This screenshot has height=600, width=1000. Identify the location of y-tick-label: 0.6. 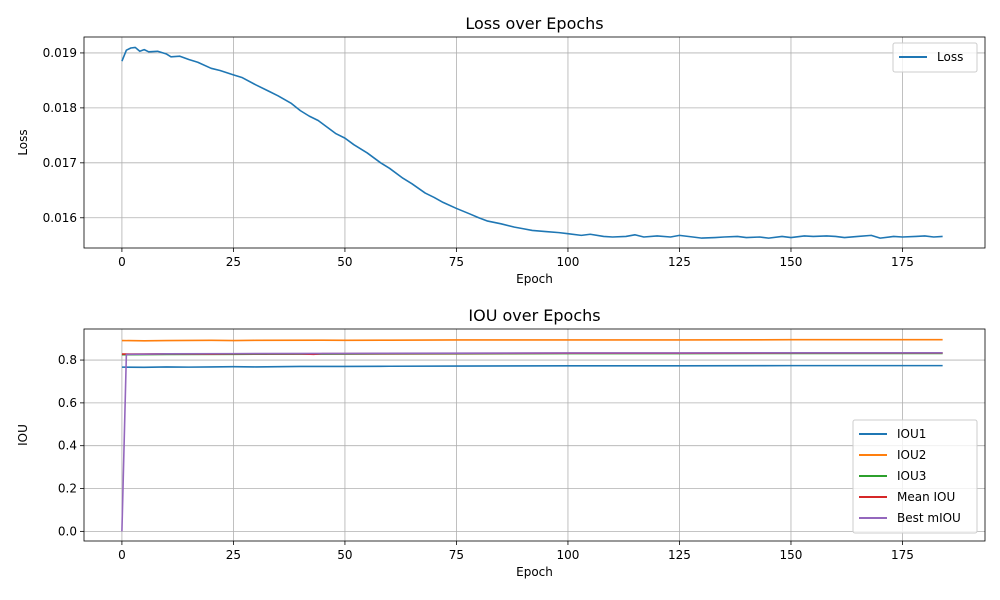
(67, 403).